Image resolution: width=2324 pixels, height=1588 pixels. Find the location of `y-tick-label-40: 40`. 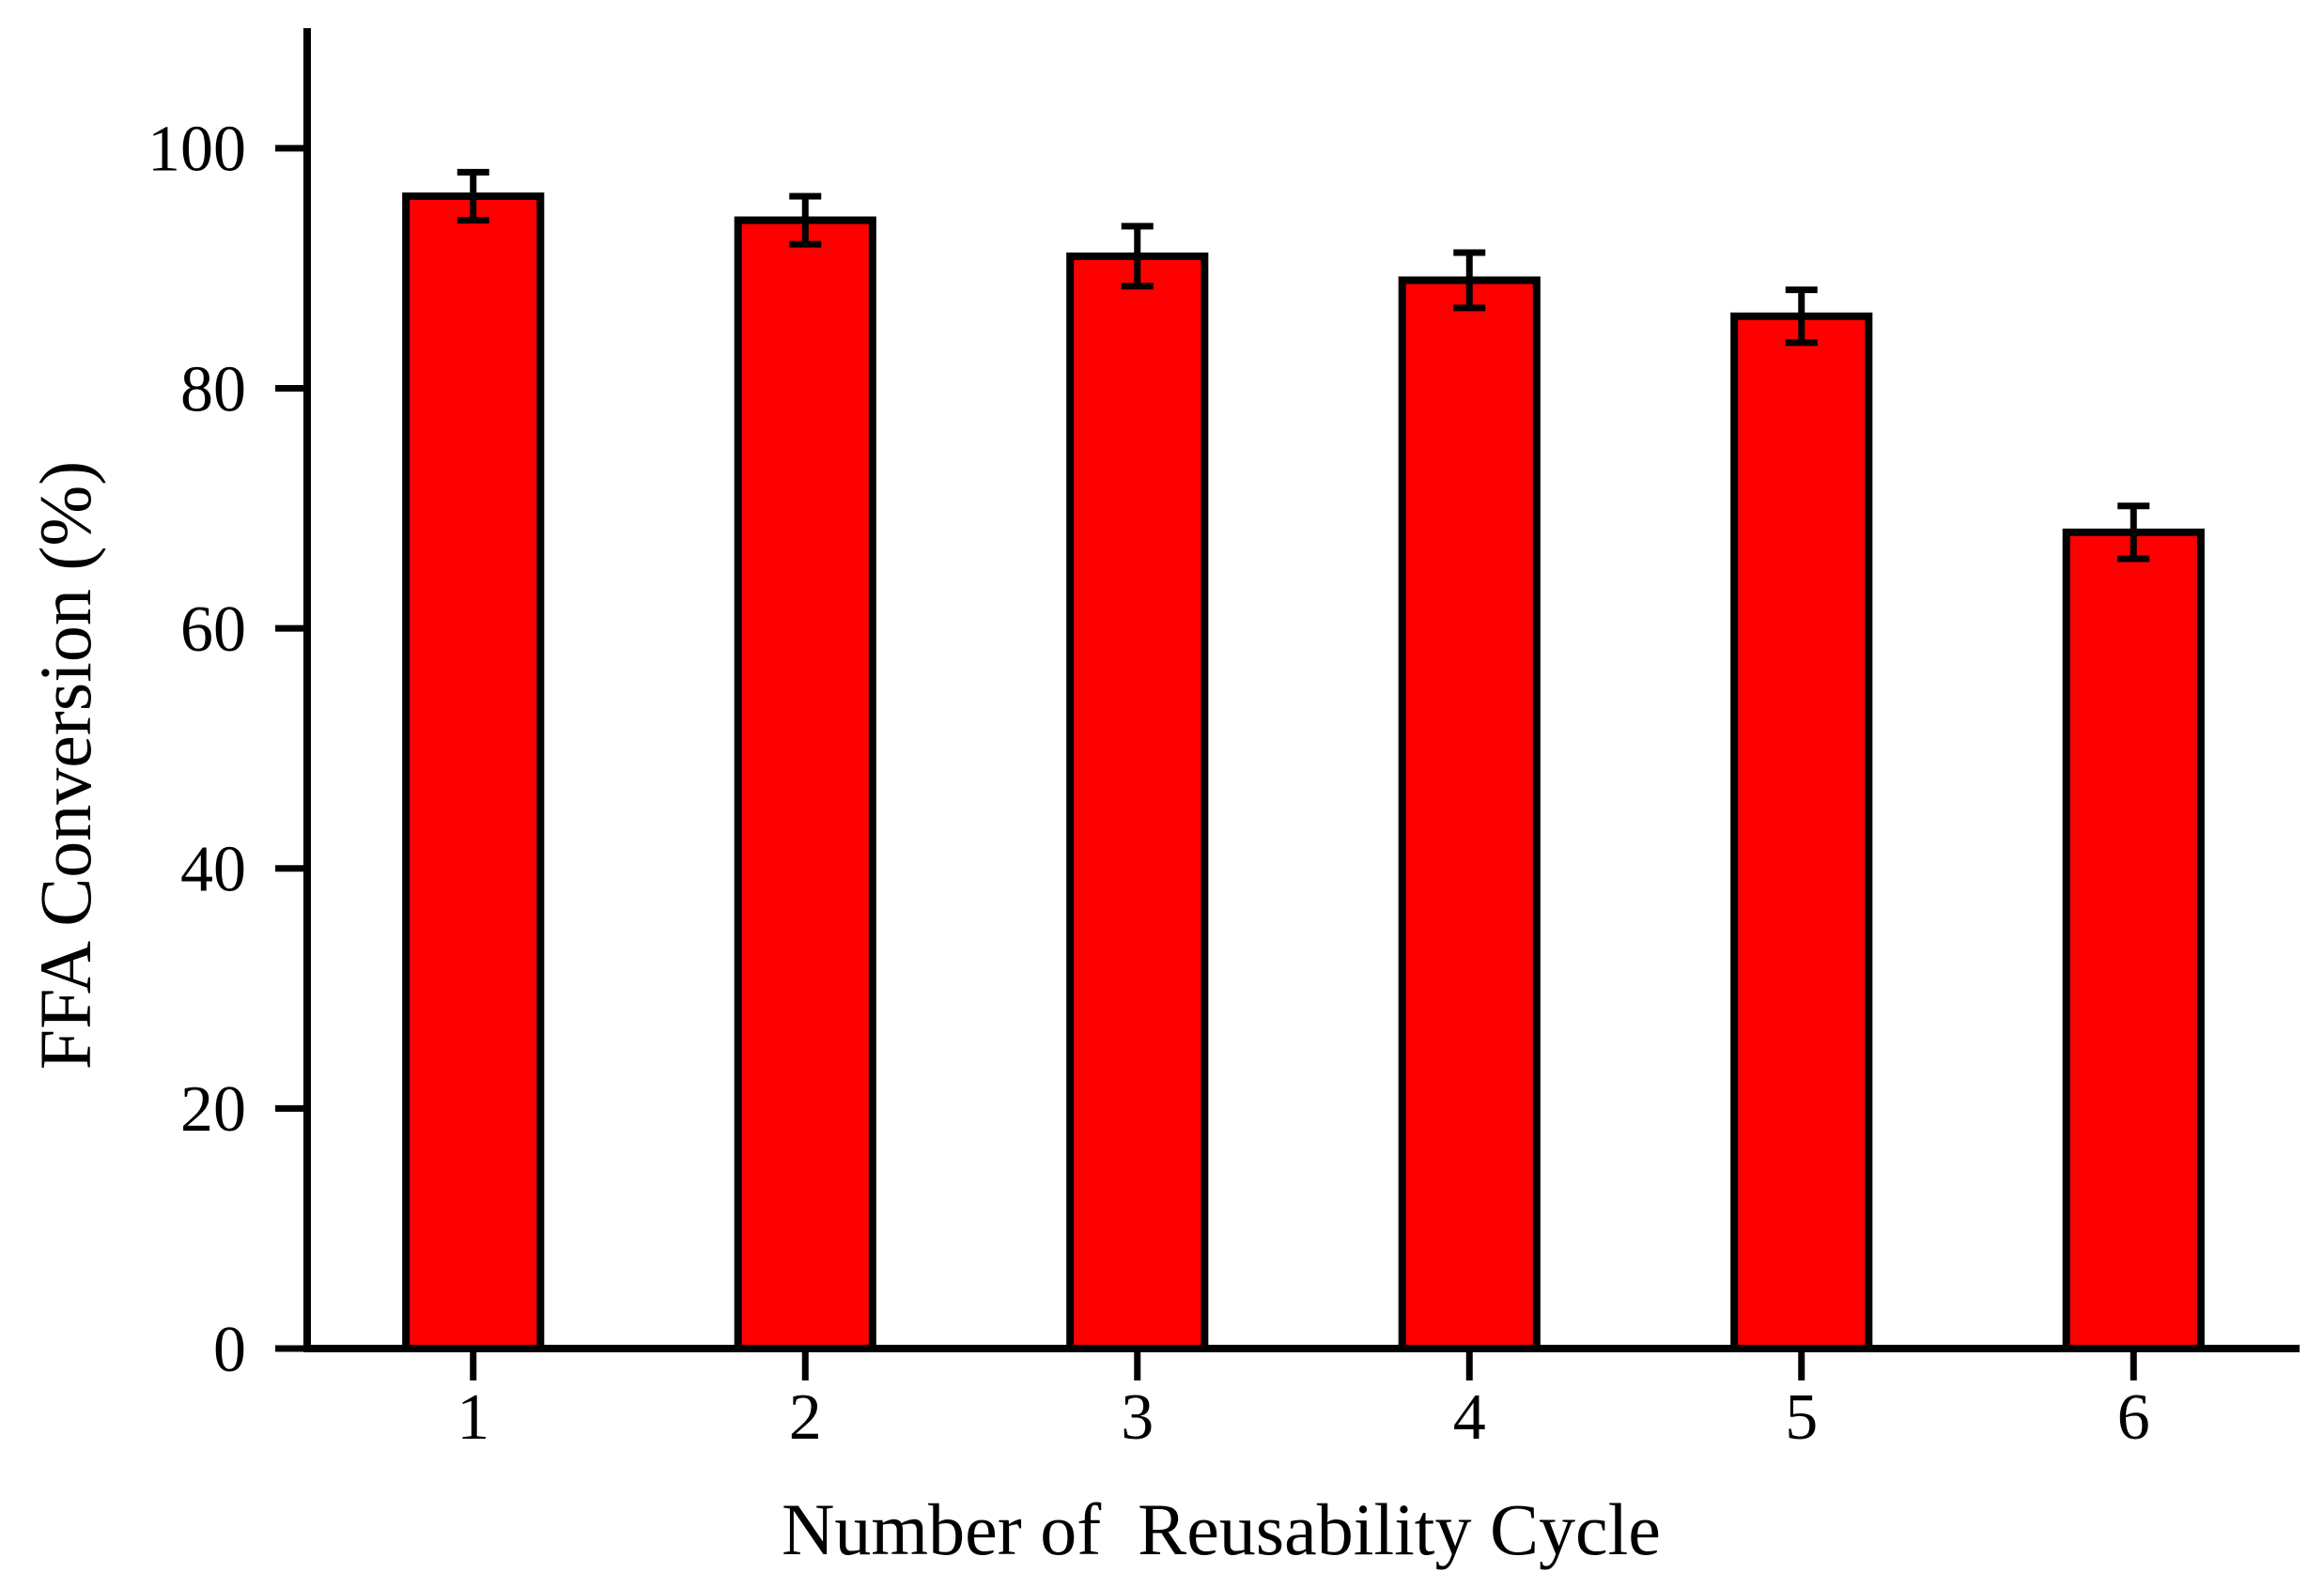

y-tick-label-40: 40 is located at coordinates (213, 870).